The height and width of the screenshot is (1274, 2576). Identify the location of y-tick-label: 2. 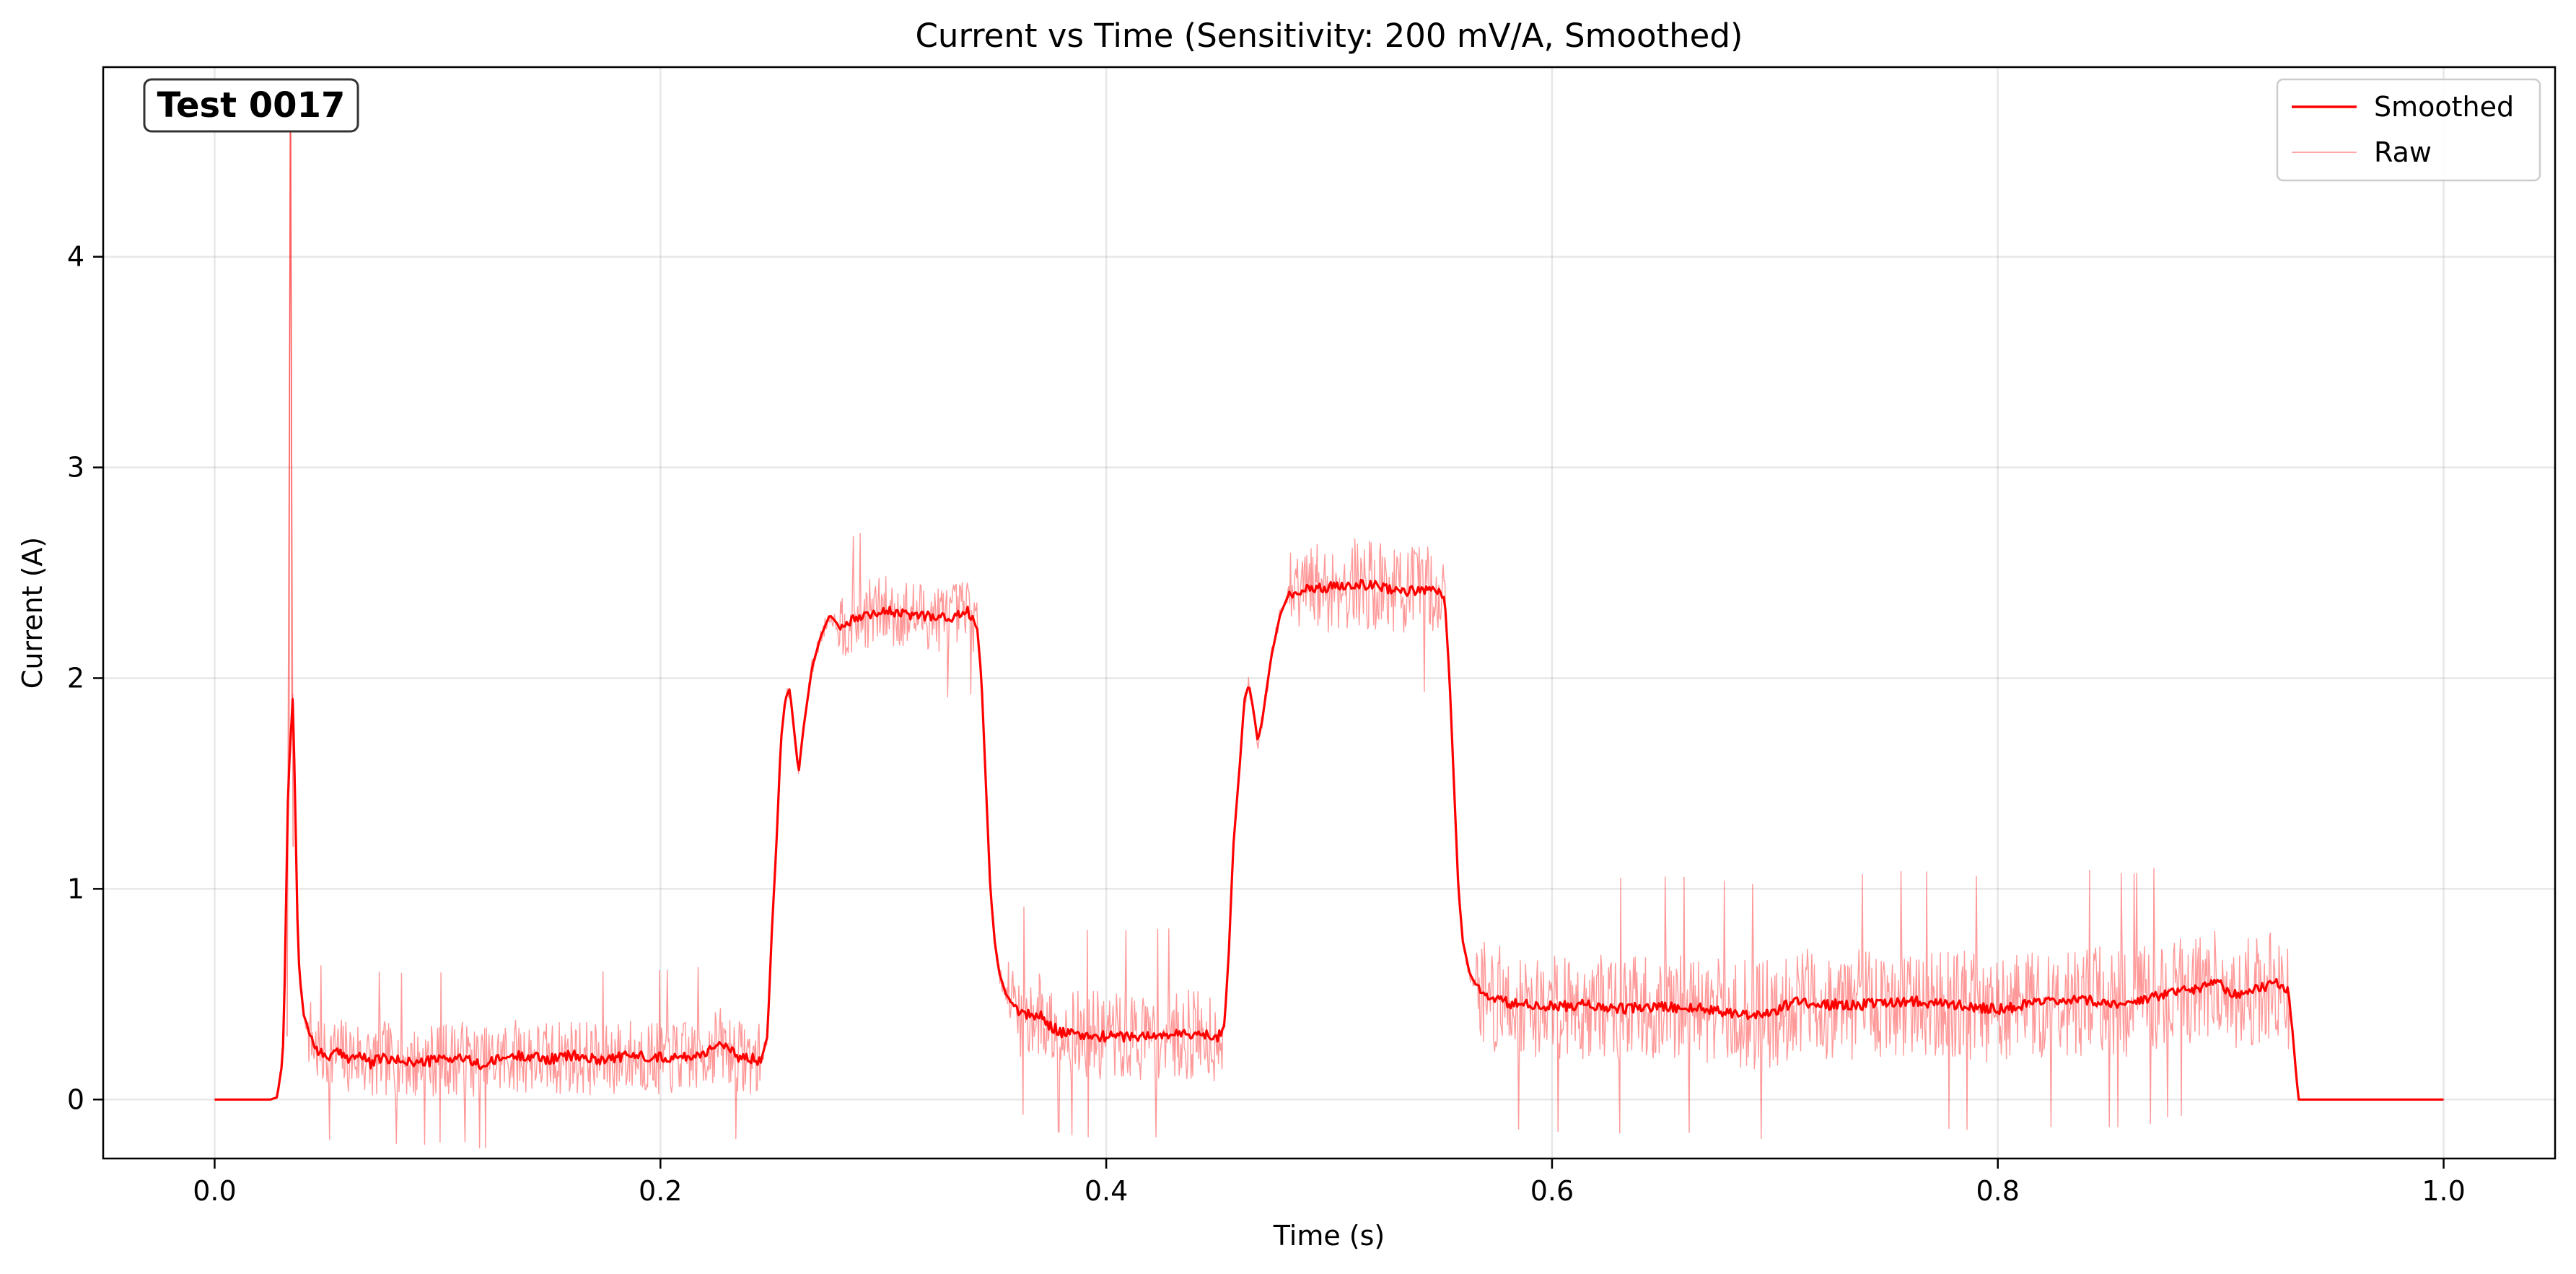
(75, 678).